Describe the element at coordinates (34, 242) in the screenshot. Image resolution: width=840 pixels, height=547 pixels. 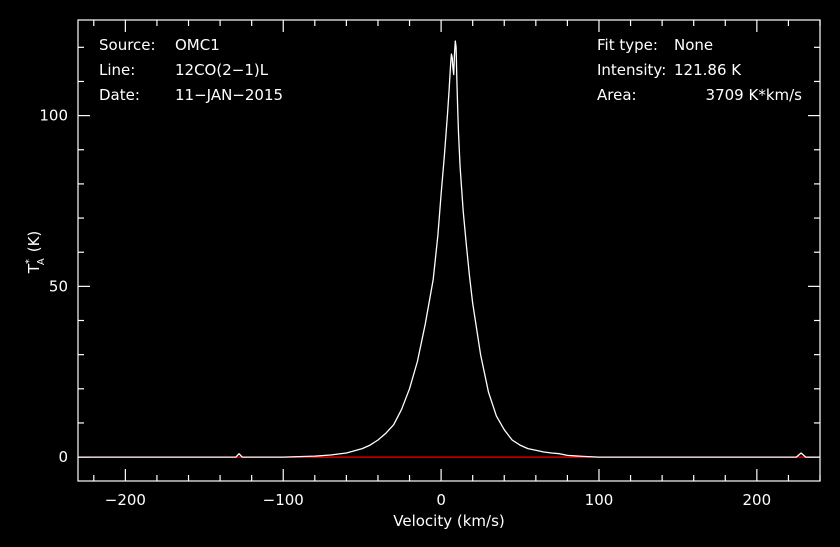
I see `y-axis-label-unit: (K)` at that location.